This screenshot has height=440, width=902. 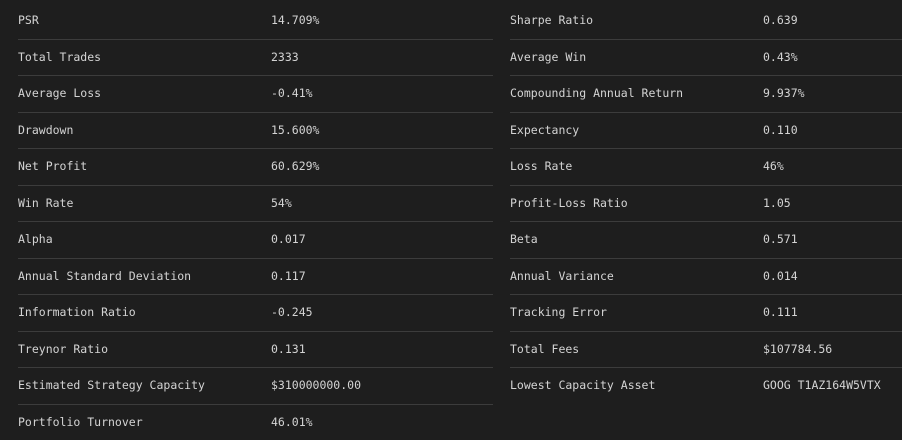 I want to click on stat-value: -0.41%, so click(x=292, y=93).